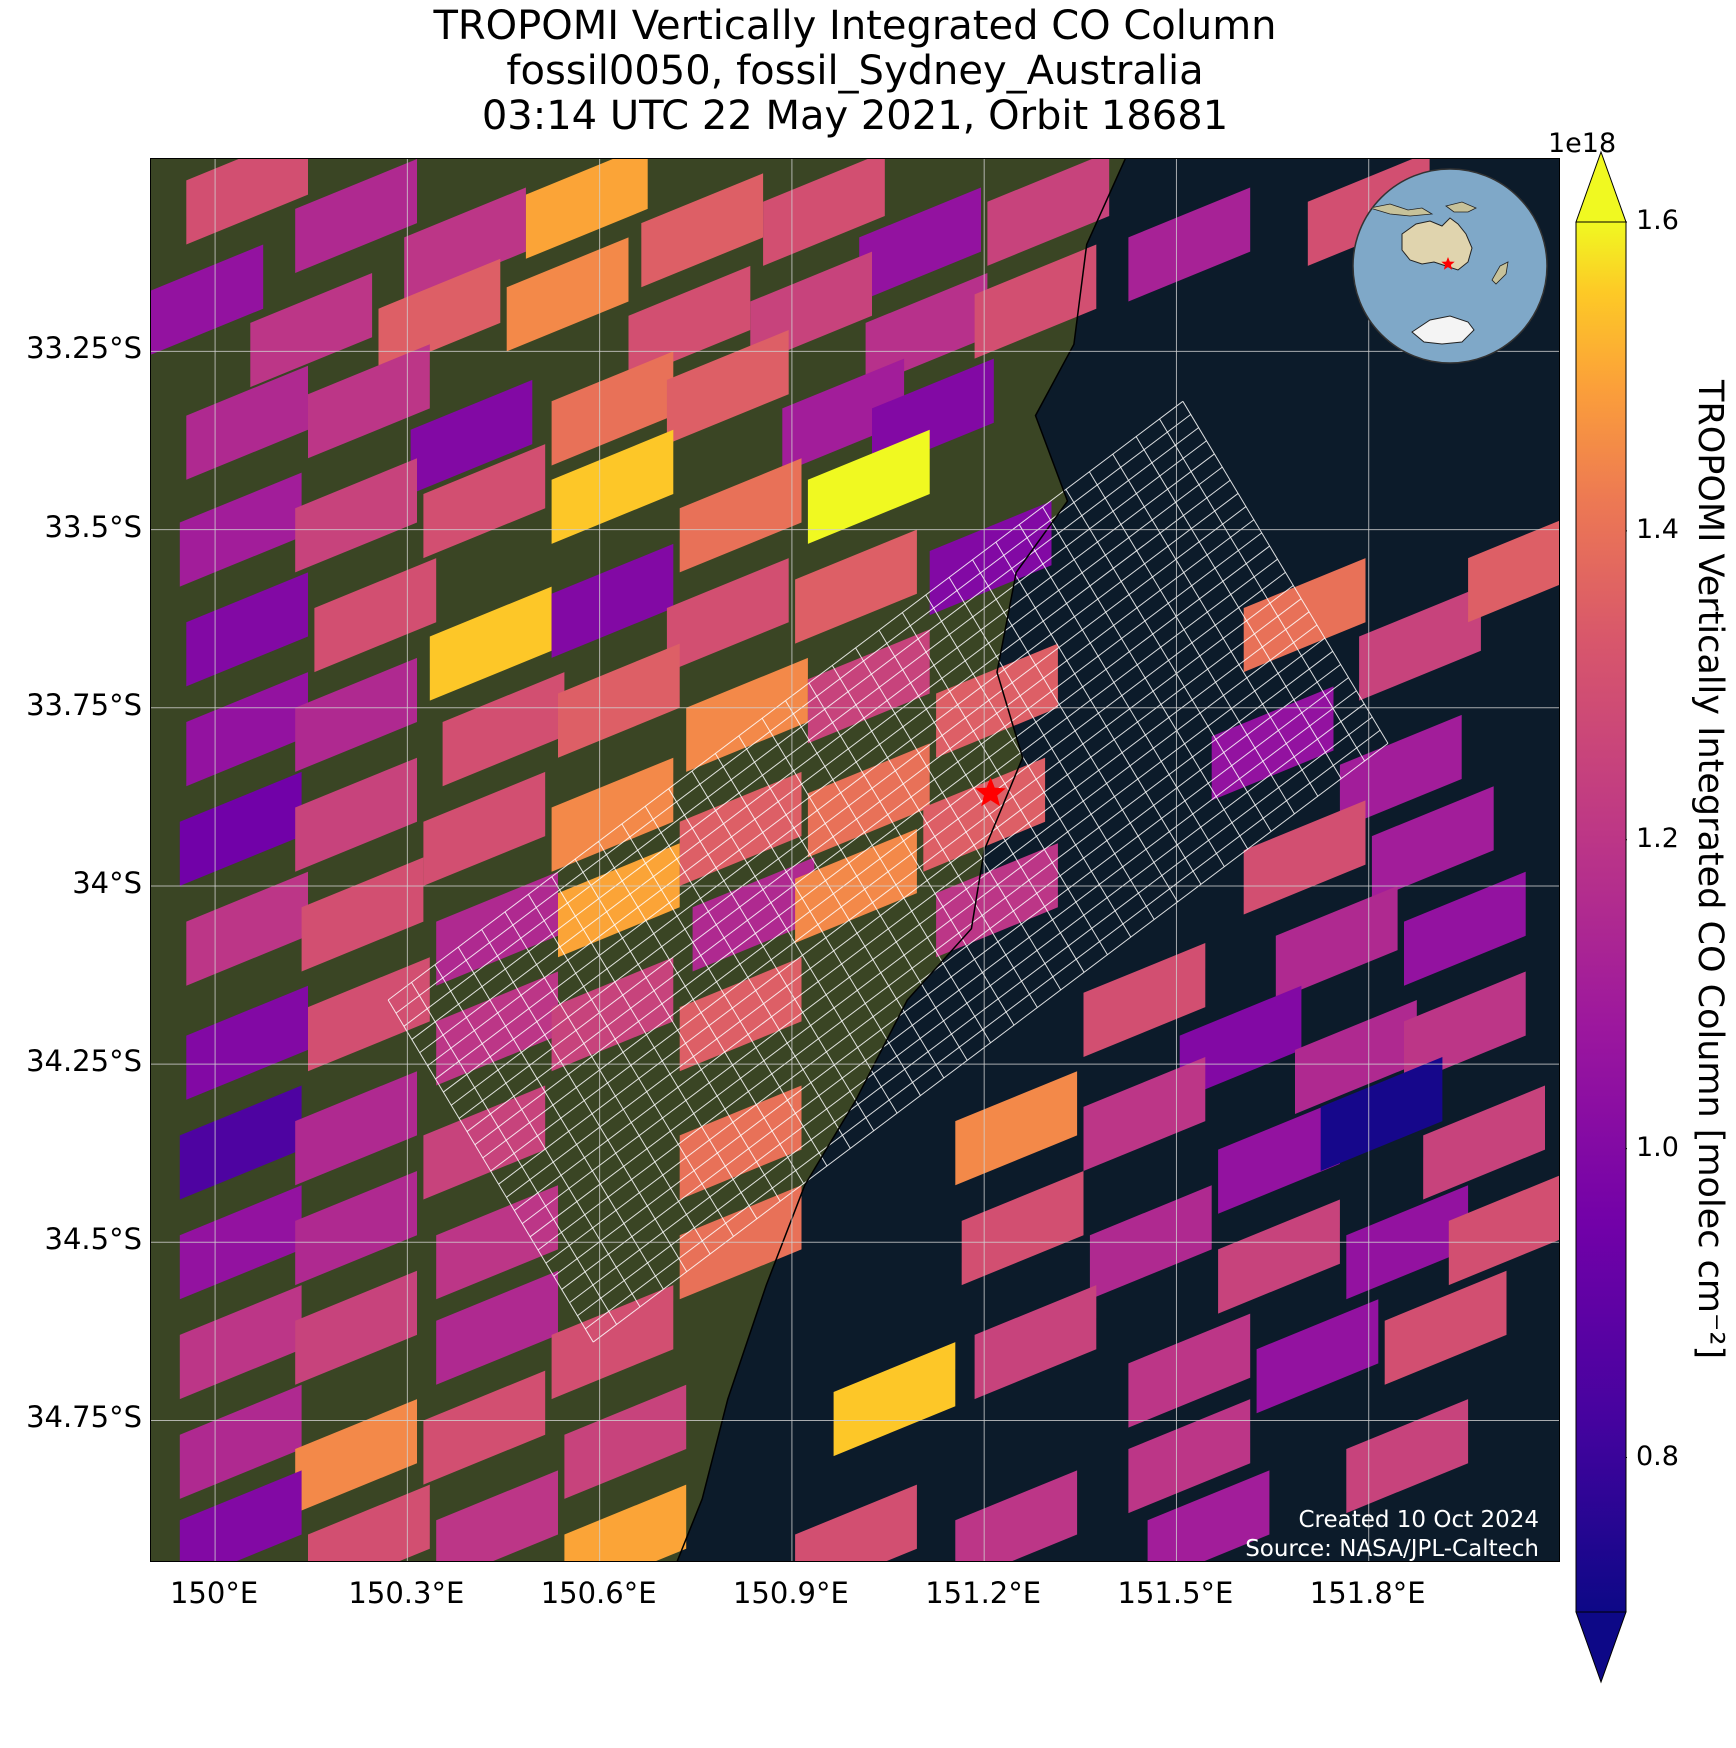 The width and height of the screenshot is (1736, 1748). Describe the element at coordinates (790, 1593) in the screenshot. I see `longitude-label: 150.9°E` at that location.